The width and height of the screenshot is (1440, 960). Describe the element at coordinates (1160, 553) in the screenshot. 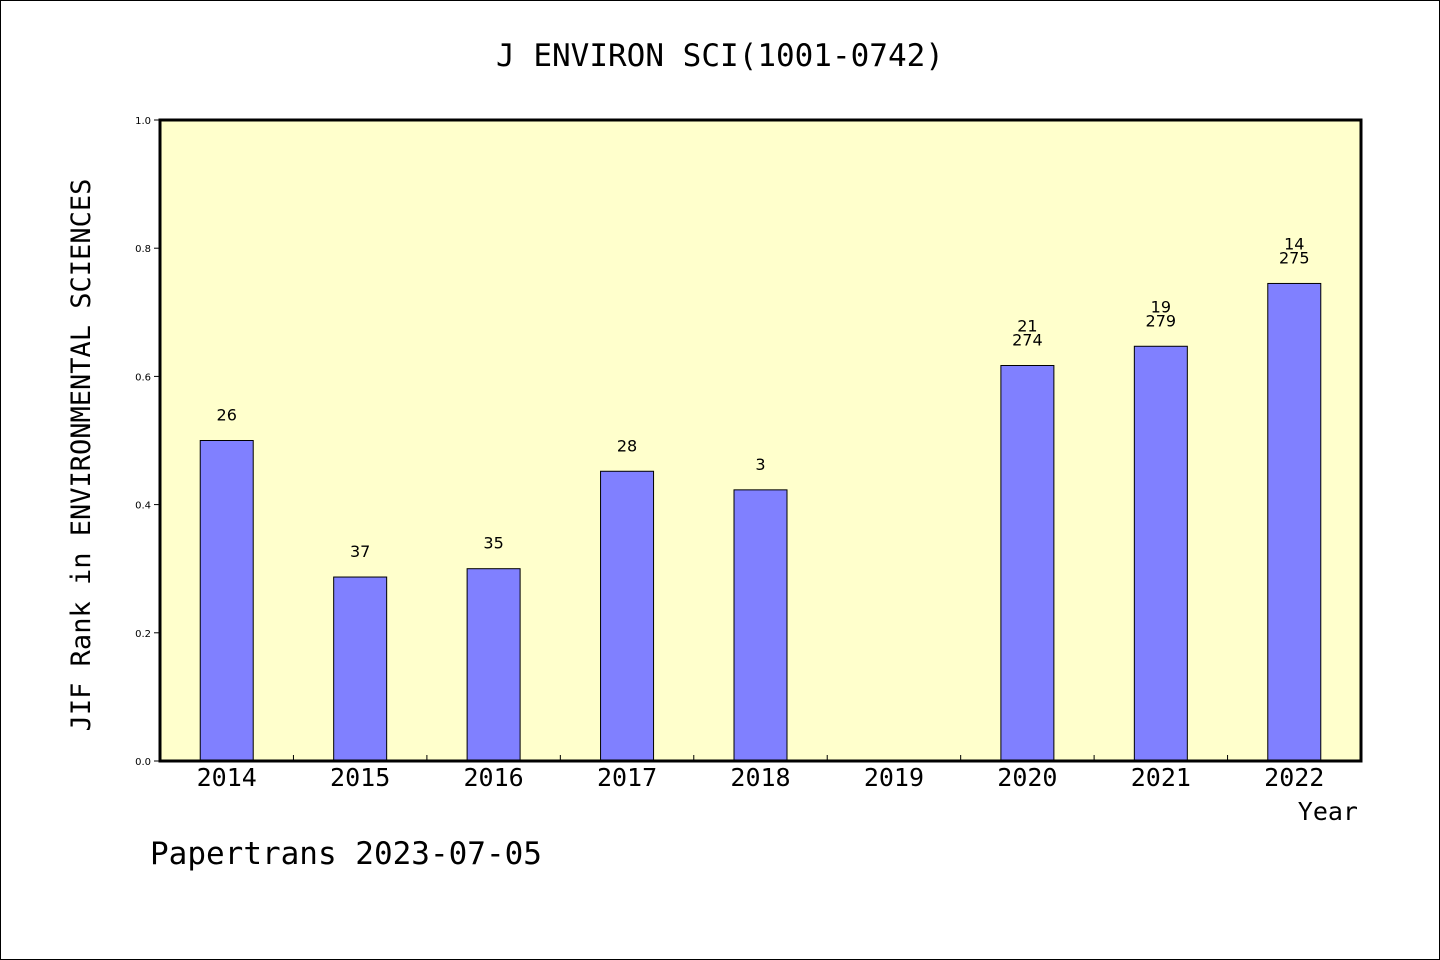

I see `bar-2021` at that location.